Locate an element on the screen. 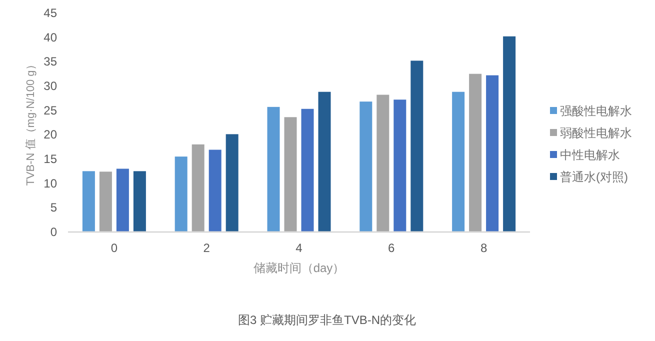 The width and height of the screenshot is (655, 341). legend-label: 普通水(对照) is located at coordinates (594, 177).